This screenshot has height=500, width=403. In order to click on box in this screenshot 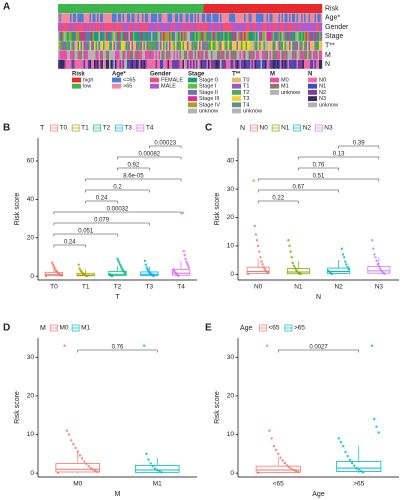, I will do `click(78, 468)`.